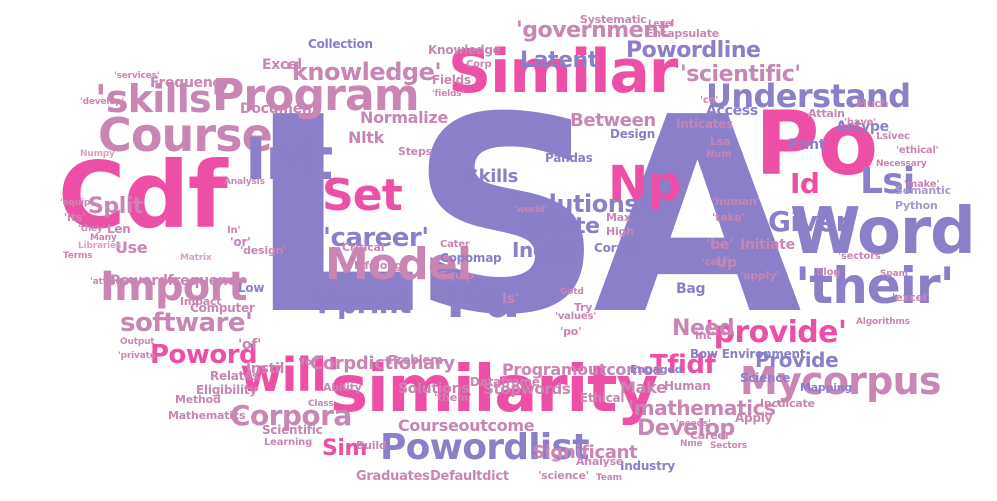 Image resolution: width=997 pixels, height=501 pixels. I want to click on word-defaultdict: Defaultdict, so click(469, 476).